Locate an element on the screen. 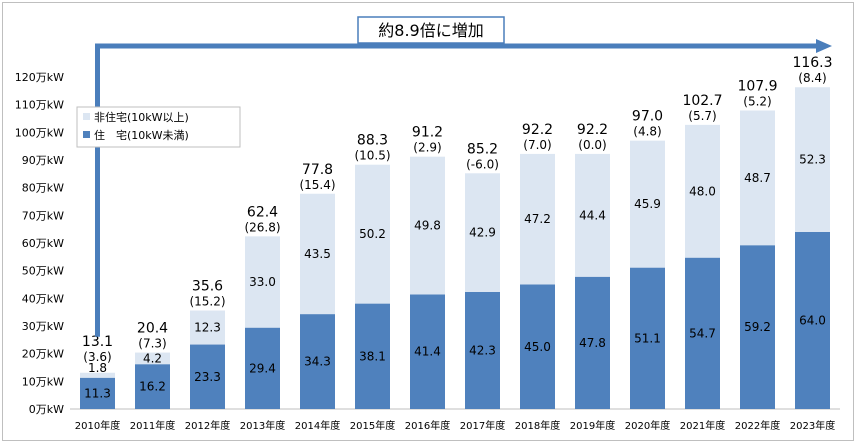  y-tick-label: 110万kW is located at coordinates (39, 105).